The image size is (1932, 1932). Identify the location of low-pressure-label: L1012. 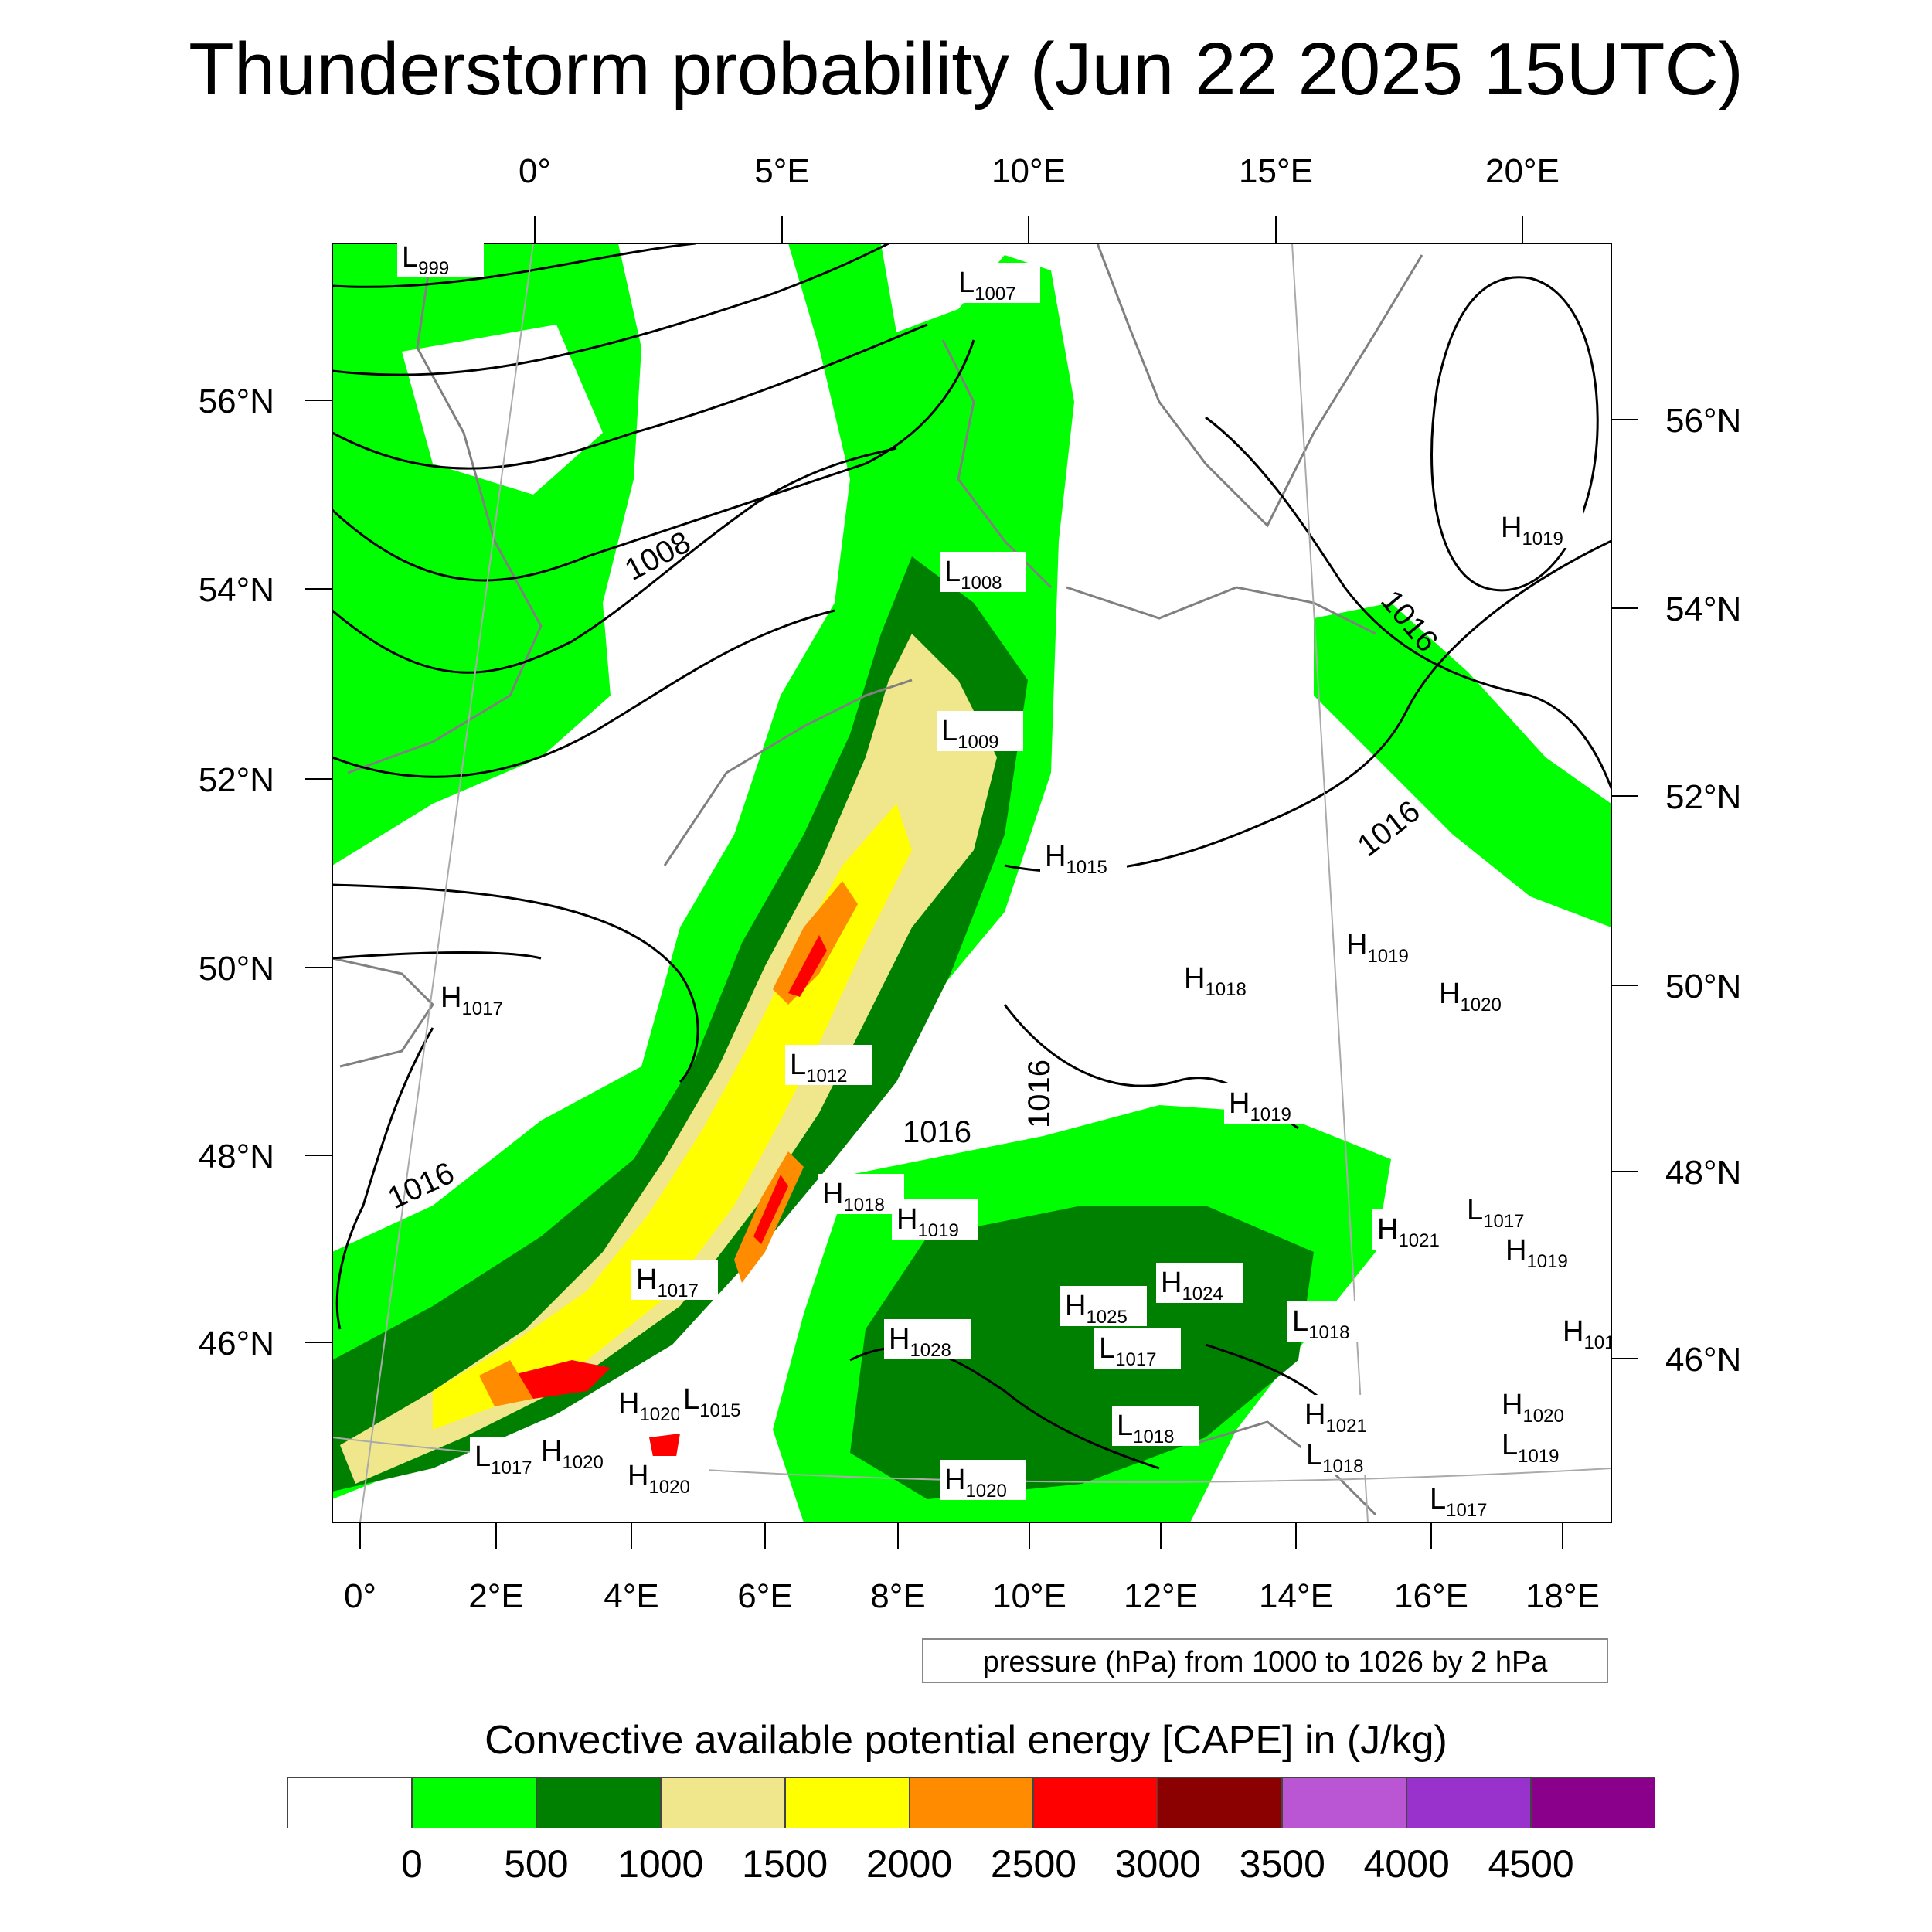
(828, 1066).